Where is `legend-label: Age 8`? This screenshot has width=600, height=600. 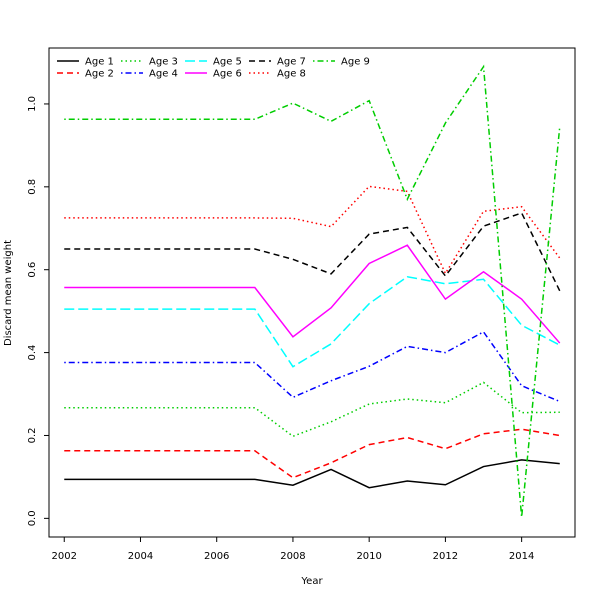 legend-label: Age 8 is located at coordinates (291, 74).